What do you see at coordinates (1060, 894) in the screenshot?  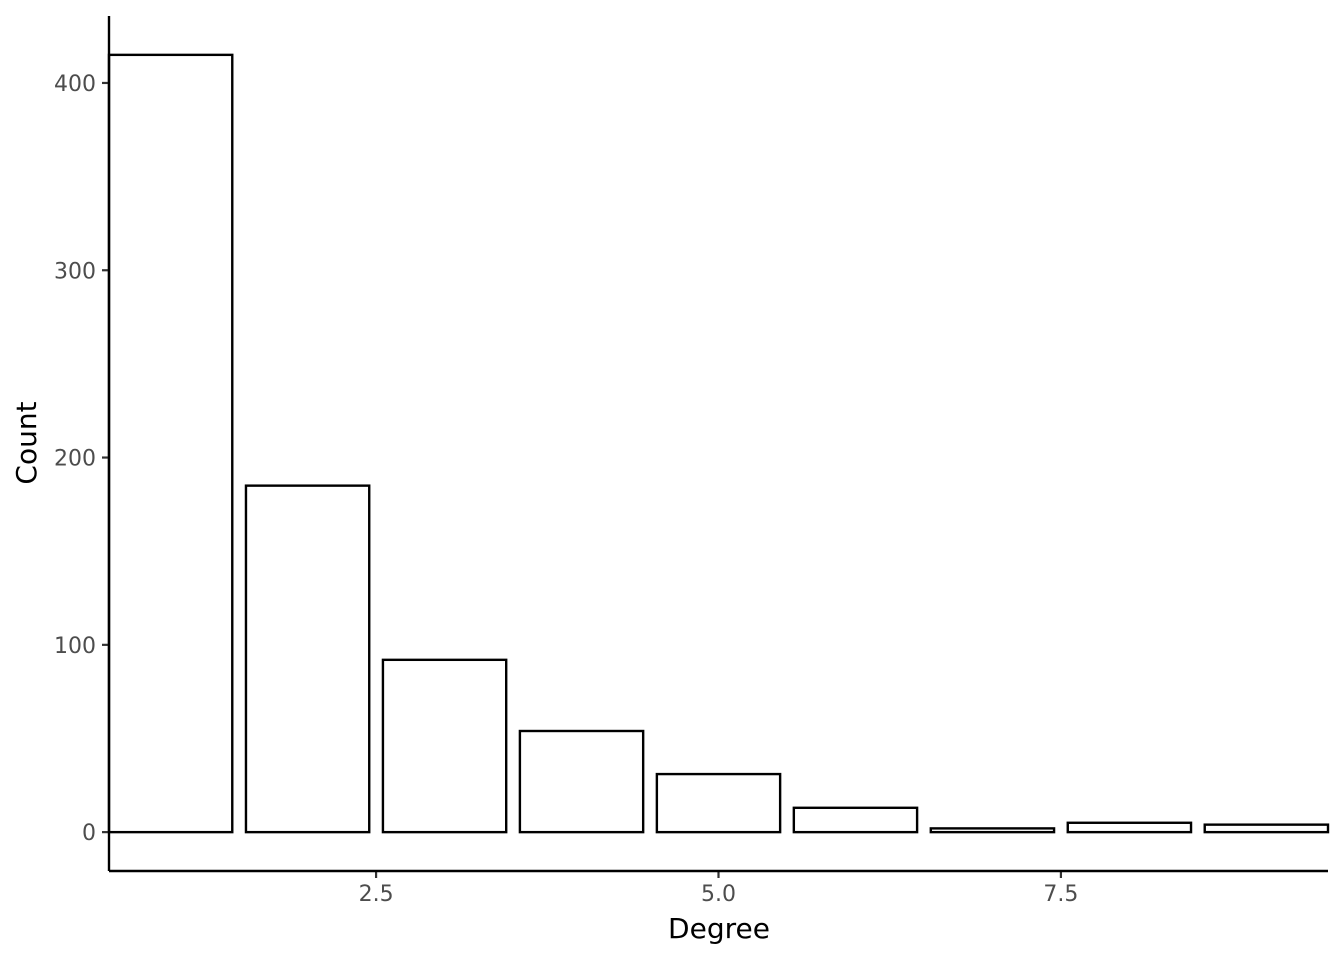 I see `x-tick-label: 7.5` at bounding box center [1060, 894].